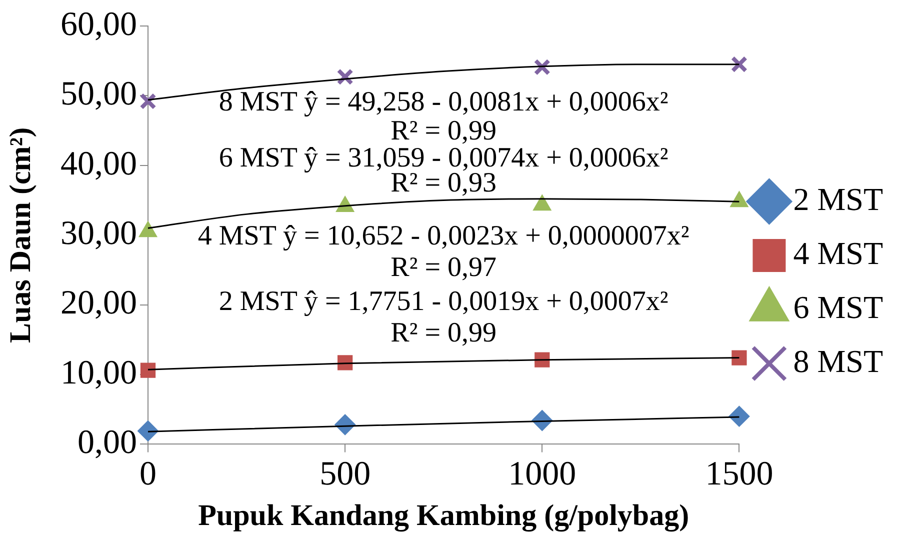 The image size is (903, 539). Describe the element at coordinates (148, 474) in the screenshot. I see `x-tick-label: 0` at that location.